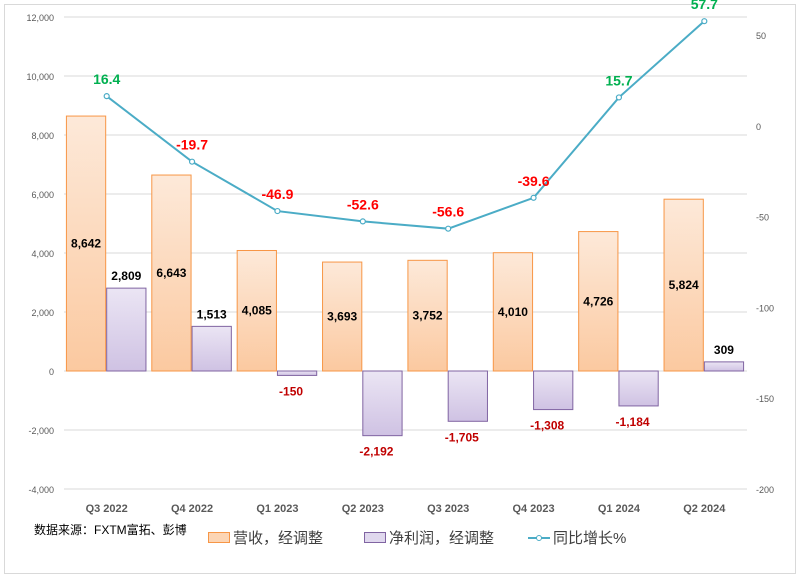 The image size is (805, 580). Describe the element at coordinates (41, 490) in the screenshot. I see `left-tick-label: -4,000` at that location.